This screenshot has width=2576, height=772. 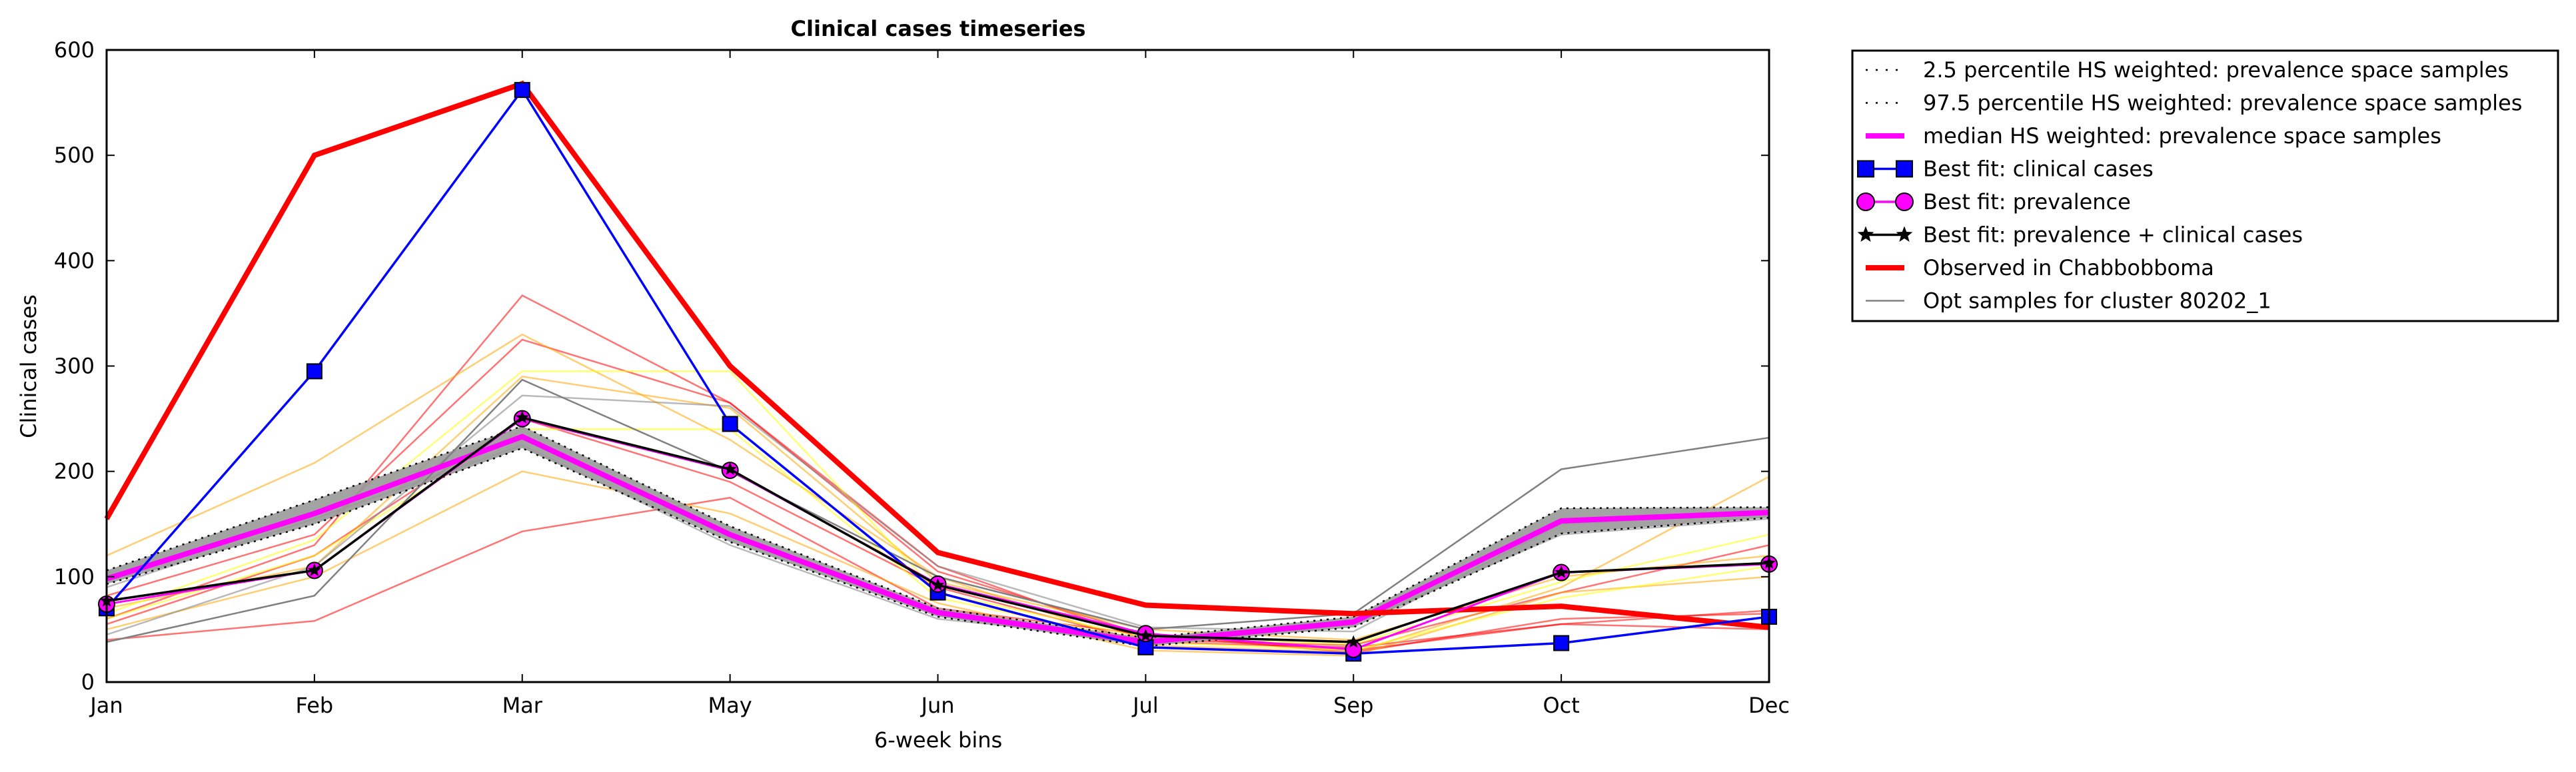 I want to click on x-tick-label-0: Jan, so click(x=106, y=705).